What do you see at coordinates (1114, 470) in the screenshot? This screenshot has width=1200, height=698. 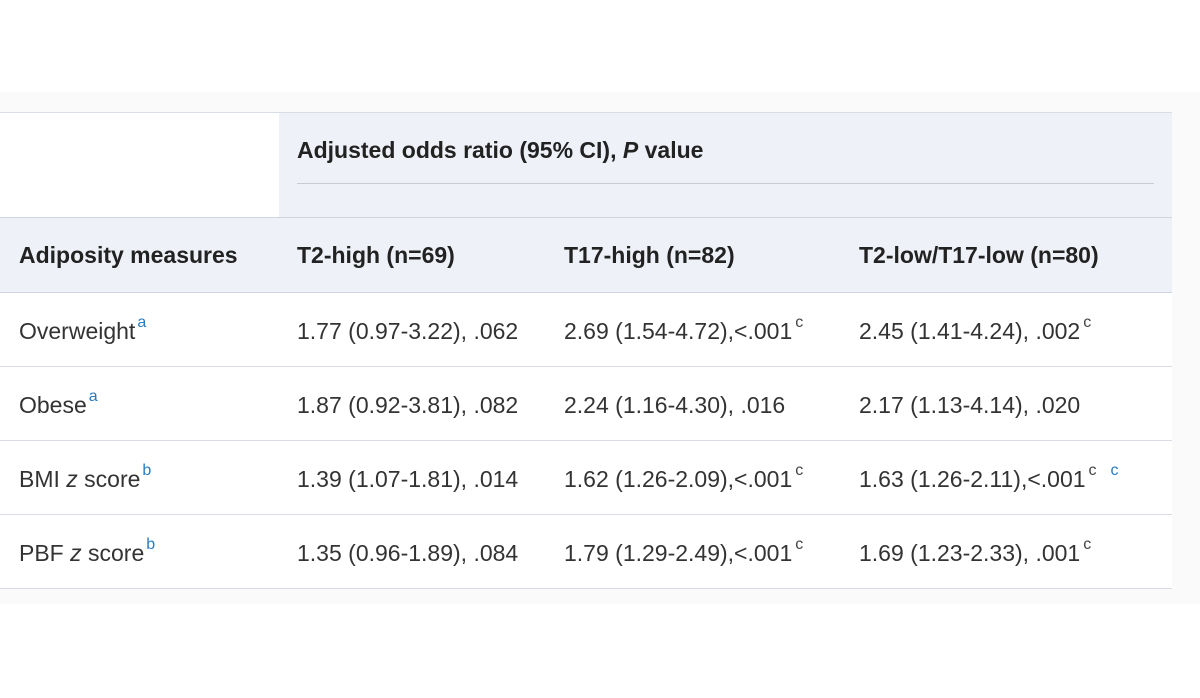 I see `footnote-link: c` at bounding box center [1114, 470].